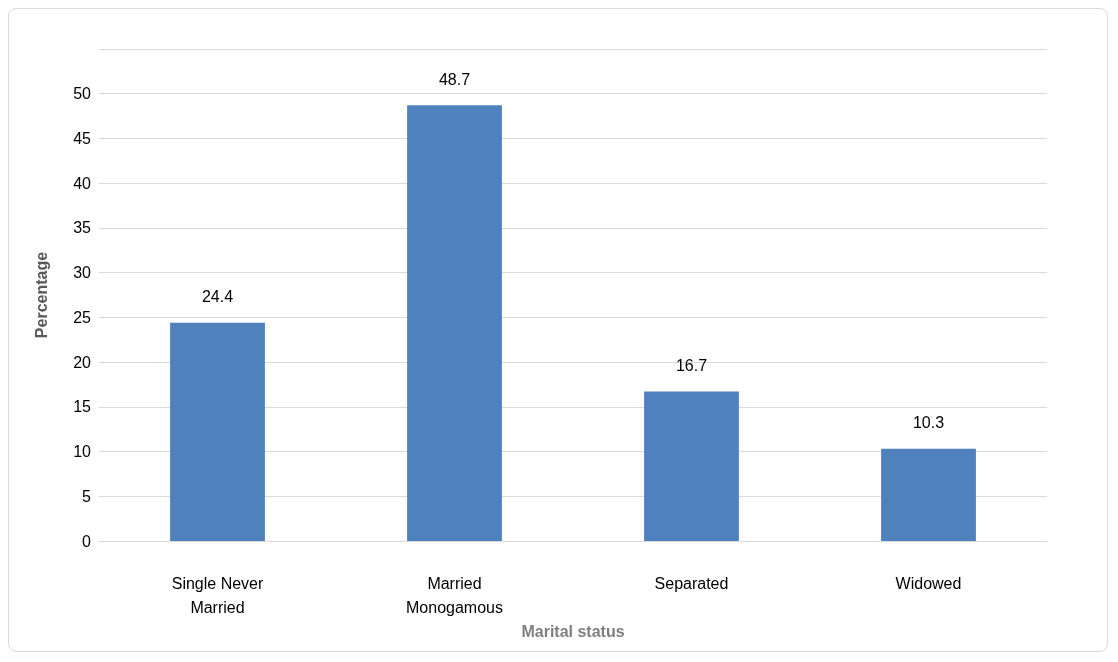 The width and height of the screenshot is (1118, 662). Describe the element at coordinates (928, 583) in the screenshot. I see `x-tick-label: Widowed` at that location.